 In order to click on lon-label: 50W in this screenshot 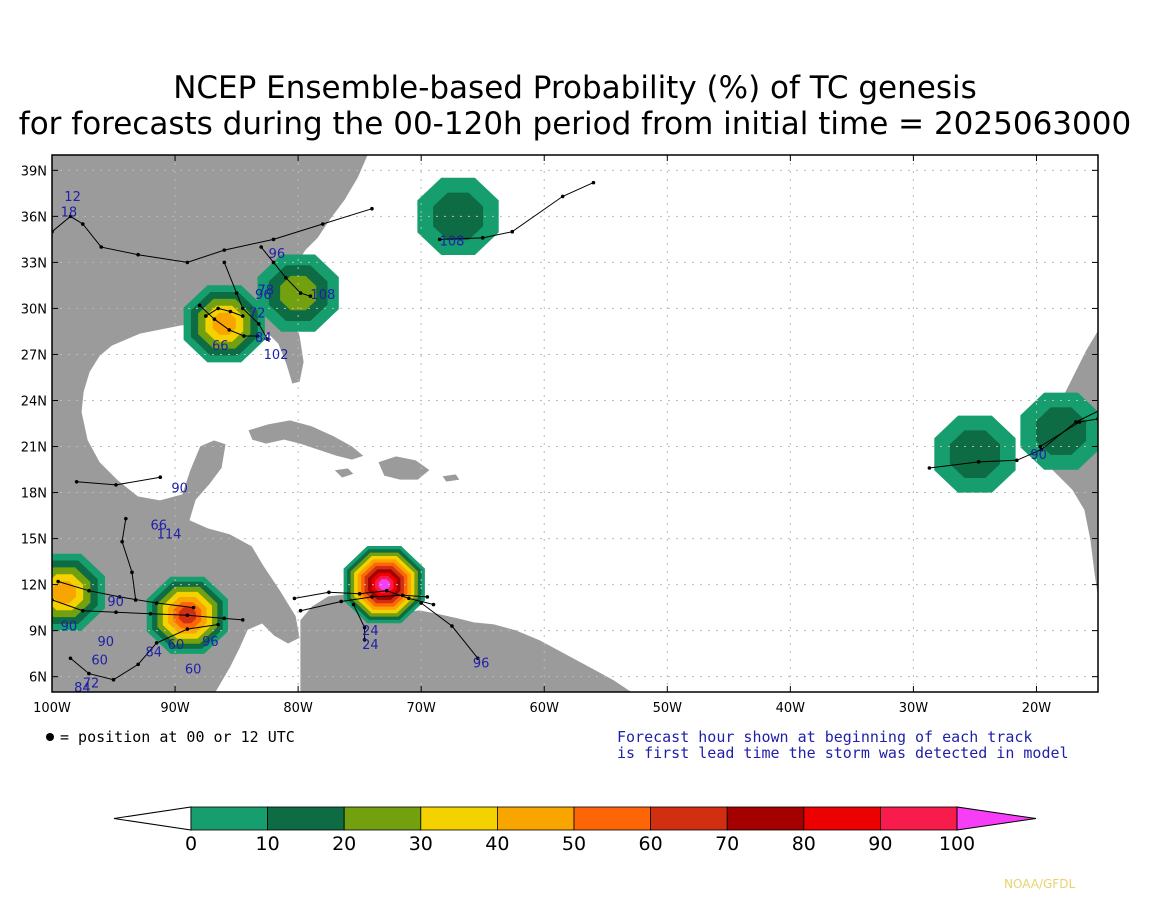, I will do `click(668, 708)`.